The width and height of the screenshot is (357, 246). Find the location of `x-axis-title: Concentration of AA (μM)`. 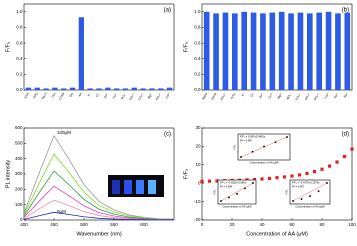

x-axis-title: Concentration of AA (μM) is located at coordinates (277, 234).